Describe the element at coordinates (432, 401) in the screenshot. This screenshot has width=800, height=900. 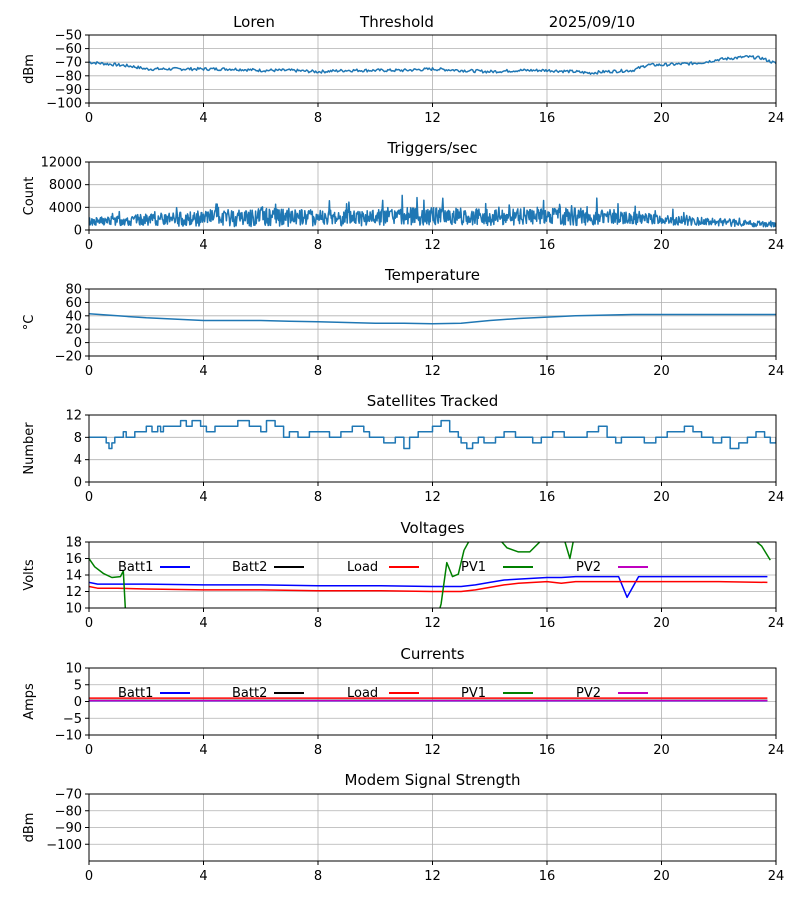
I see `panel-title: Satellites Tracked` at that location.